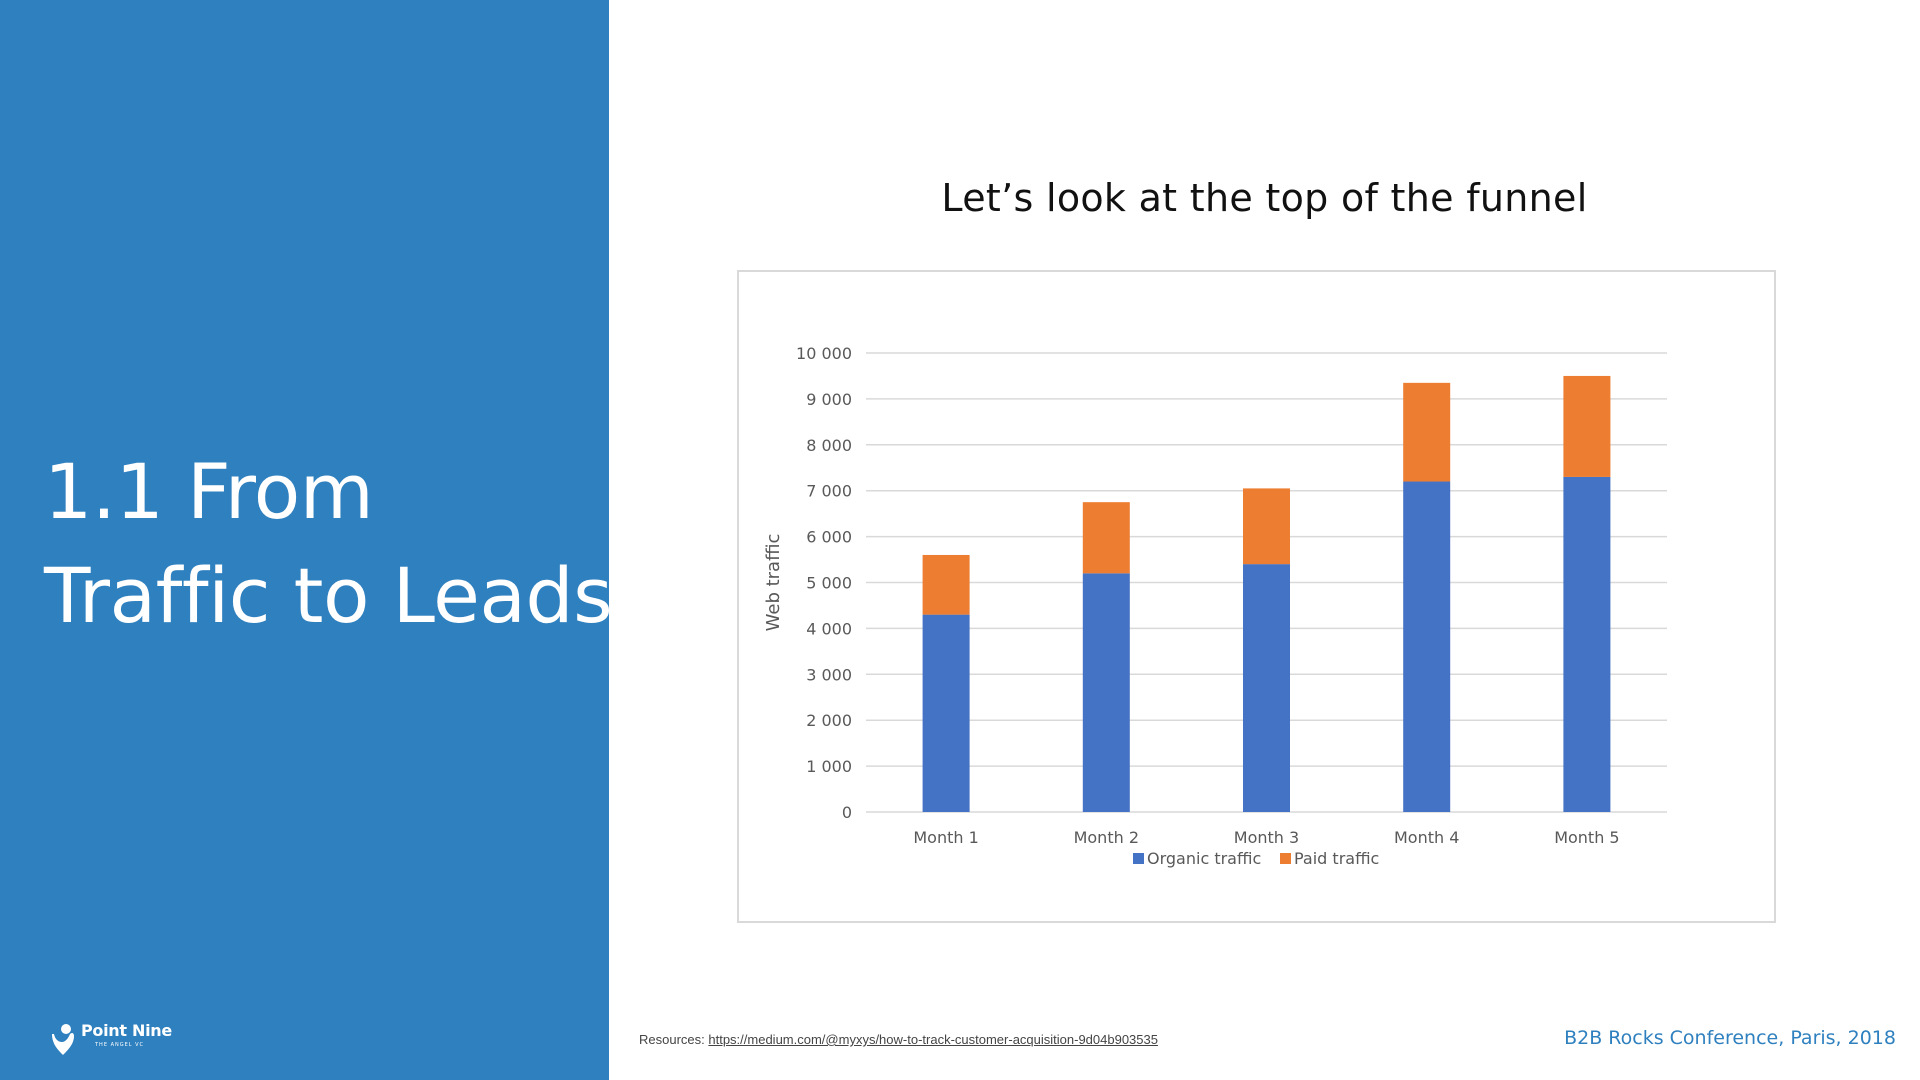  I want to click on y-tick-label: 8 000, so click(829, 445).